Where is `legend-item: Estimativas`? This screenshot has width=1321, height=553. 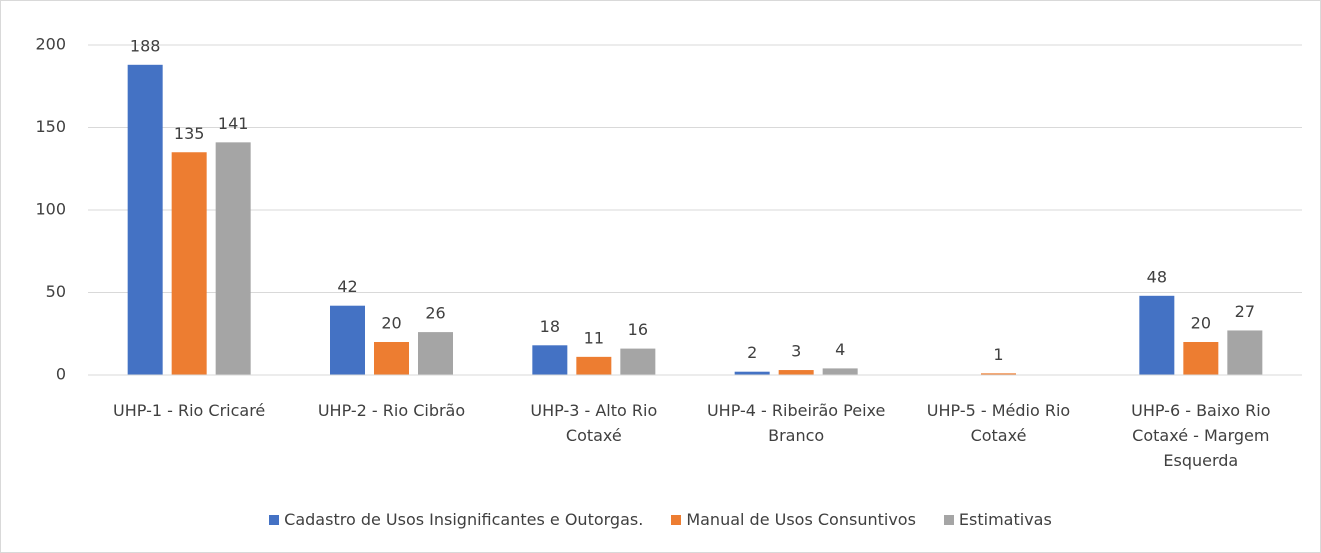 legend-item: Estimativas is located at coordinates (997, 519).